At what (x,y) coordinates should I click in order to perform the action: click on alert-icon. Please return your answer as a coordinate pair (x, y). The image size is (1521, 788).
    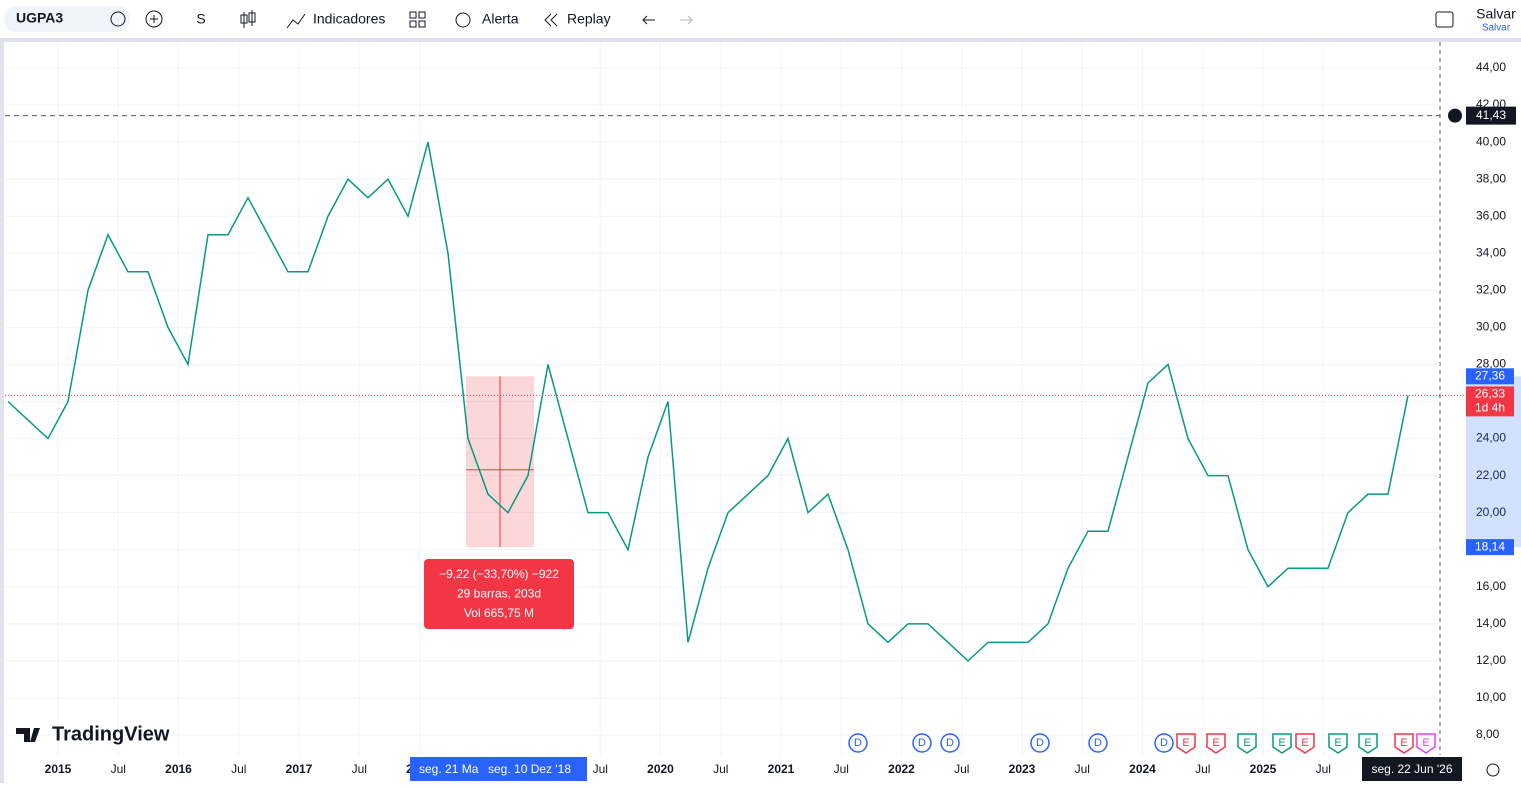
    Looking at the image, I should click on (463, 20).